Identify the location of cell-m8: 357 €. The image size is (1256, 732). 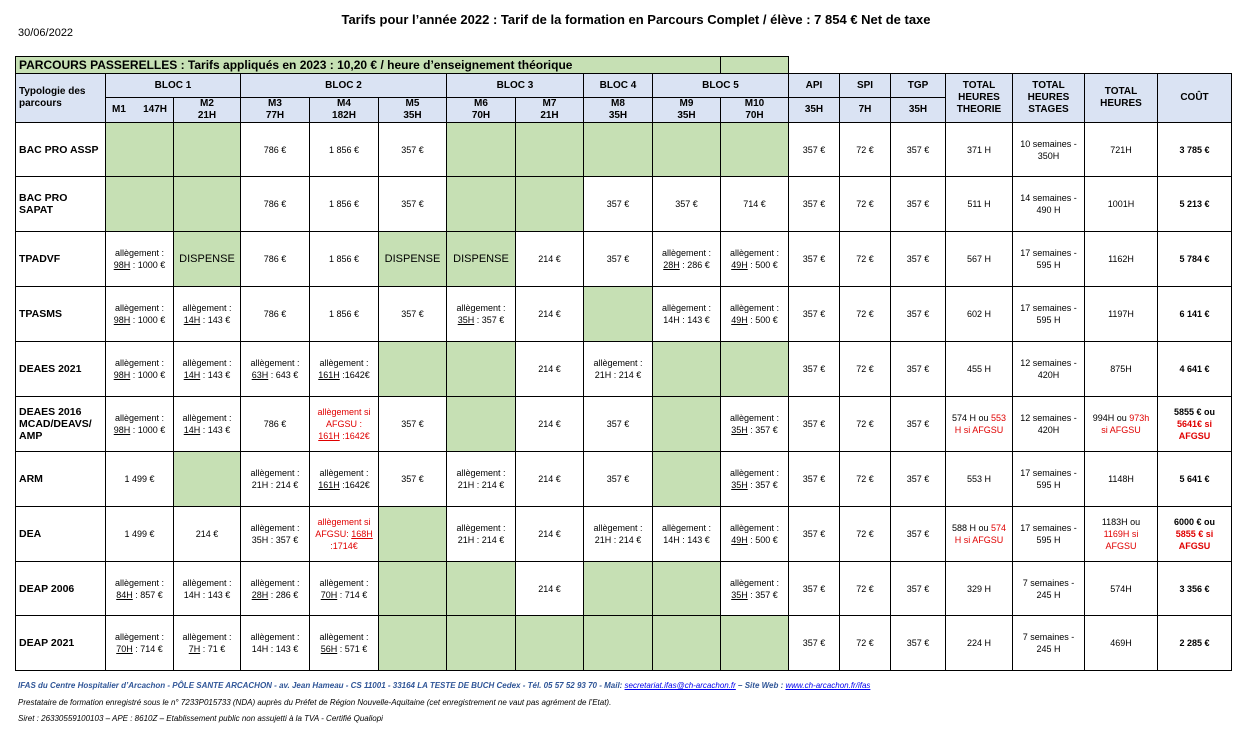
(618, 204).